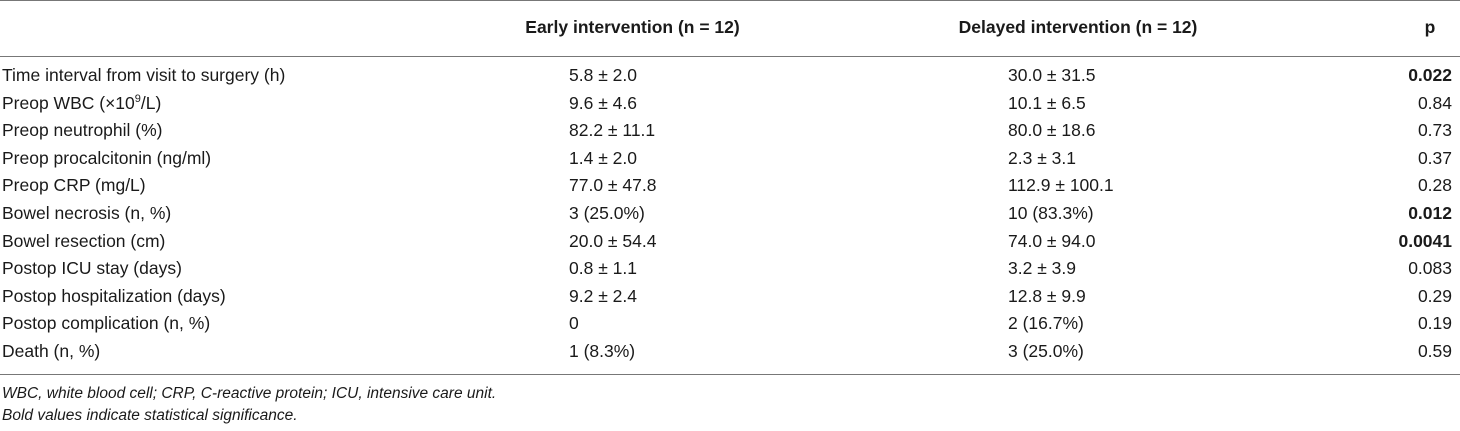 This screenshot has height=431, width=1460. What do you see at coordinates (613, 185) in the screenshot?
I see `early-value: 77.0 ± 47.8` at bounding box center [613, 185].